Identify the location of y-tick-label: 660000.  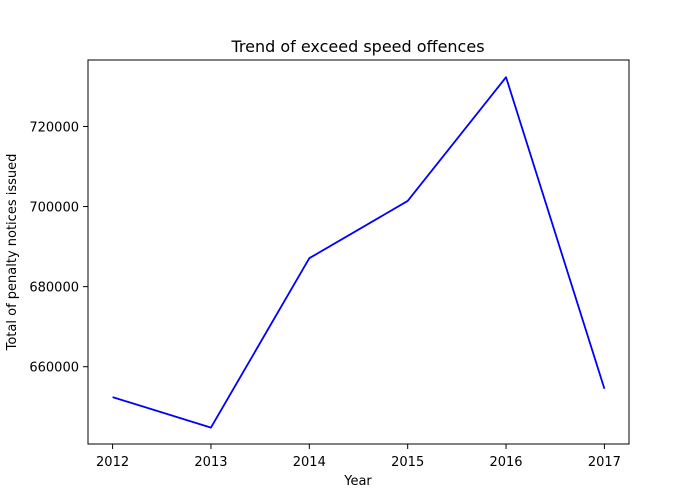
(54, 368).